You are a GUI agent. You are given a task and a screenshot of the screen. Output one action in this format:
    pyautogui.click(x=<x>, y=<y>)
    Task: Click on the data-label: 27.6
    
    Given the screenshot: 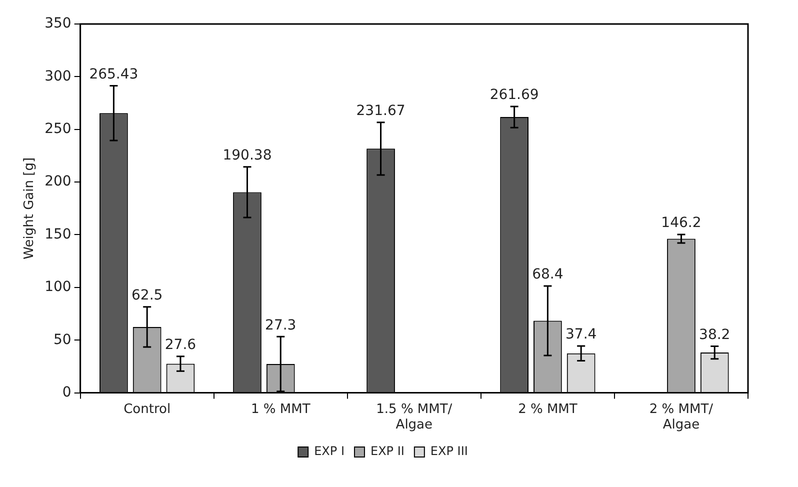 What is the action you would take?
    pyautogui.click(x=180, y=344)
    